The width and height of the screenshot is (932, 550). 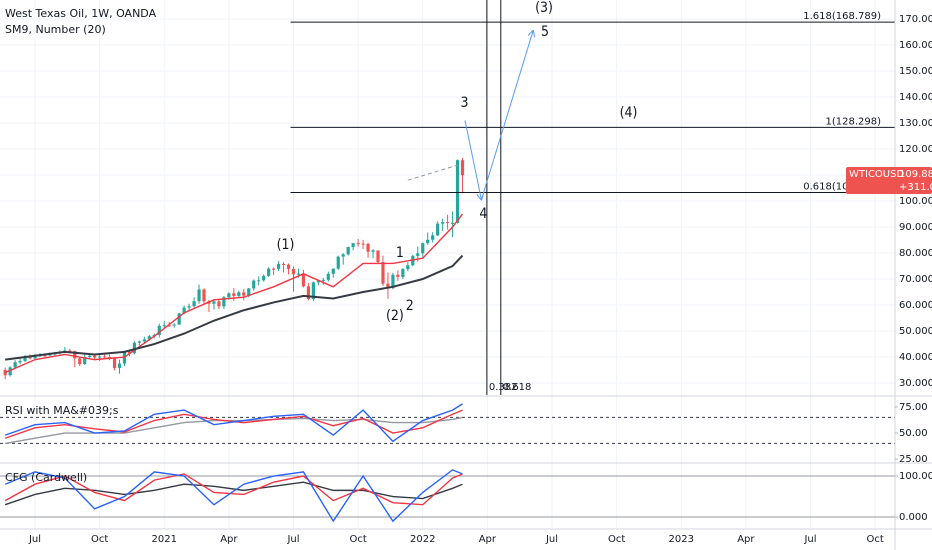 I want to click on y-tick-label: 120.000, so click(x=915, y=149).